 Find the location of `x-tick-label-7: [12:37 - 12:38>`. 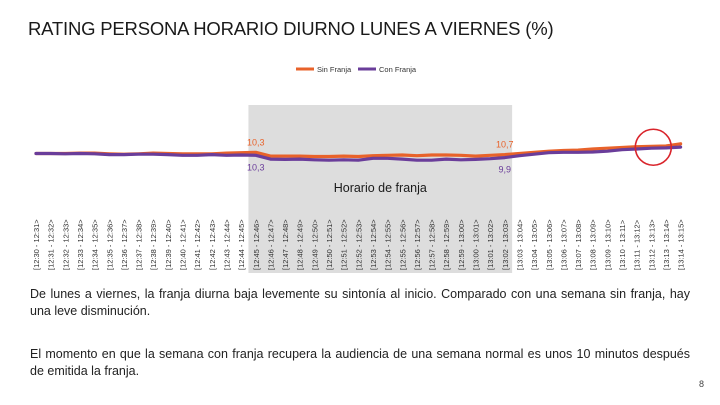

x-tick-label-7: [12:37 - 12:38> is located at coordinates (139, 244).